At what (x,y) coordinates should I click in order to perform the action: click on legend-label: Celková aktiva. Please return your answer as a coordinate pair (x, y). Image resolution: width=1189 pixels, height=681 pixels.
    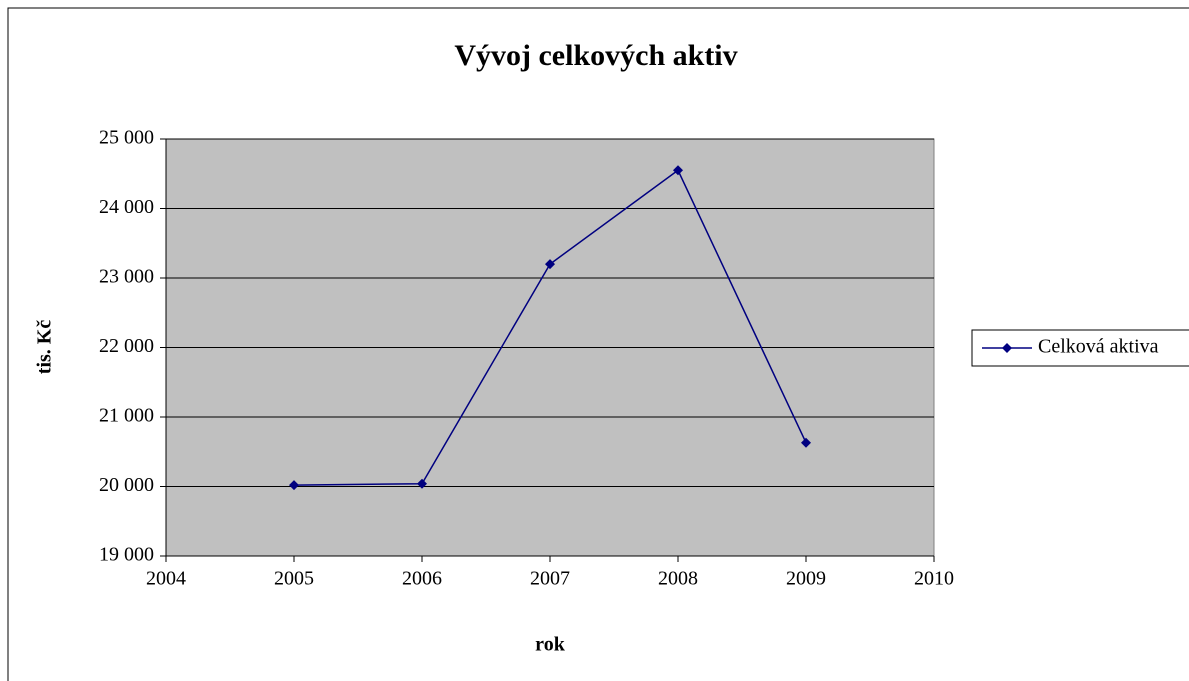
    Looking at the image, I should click on (1098, 347).